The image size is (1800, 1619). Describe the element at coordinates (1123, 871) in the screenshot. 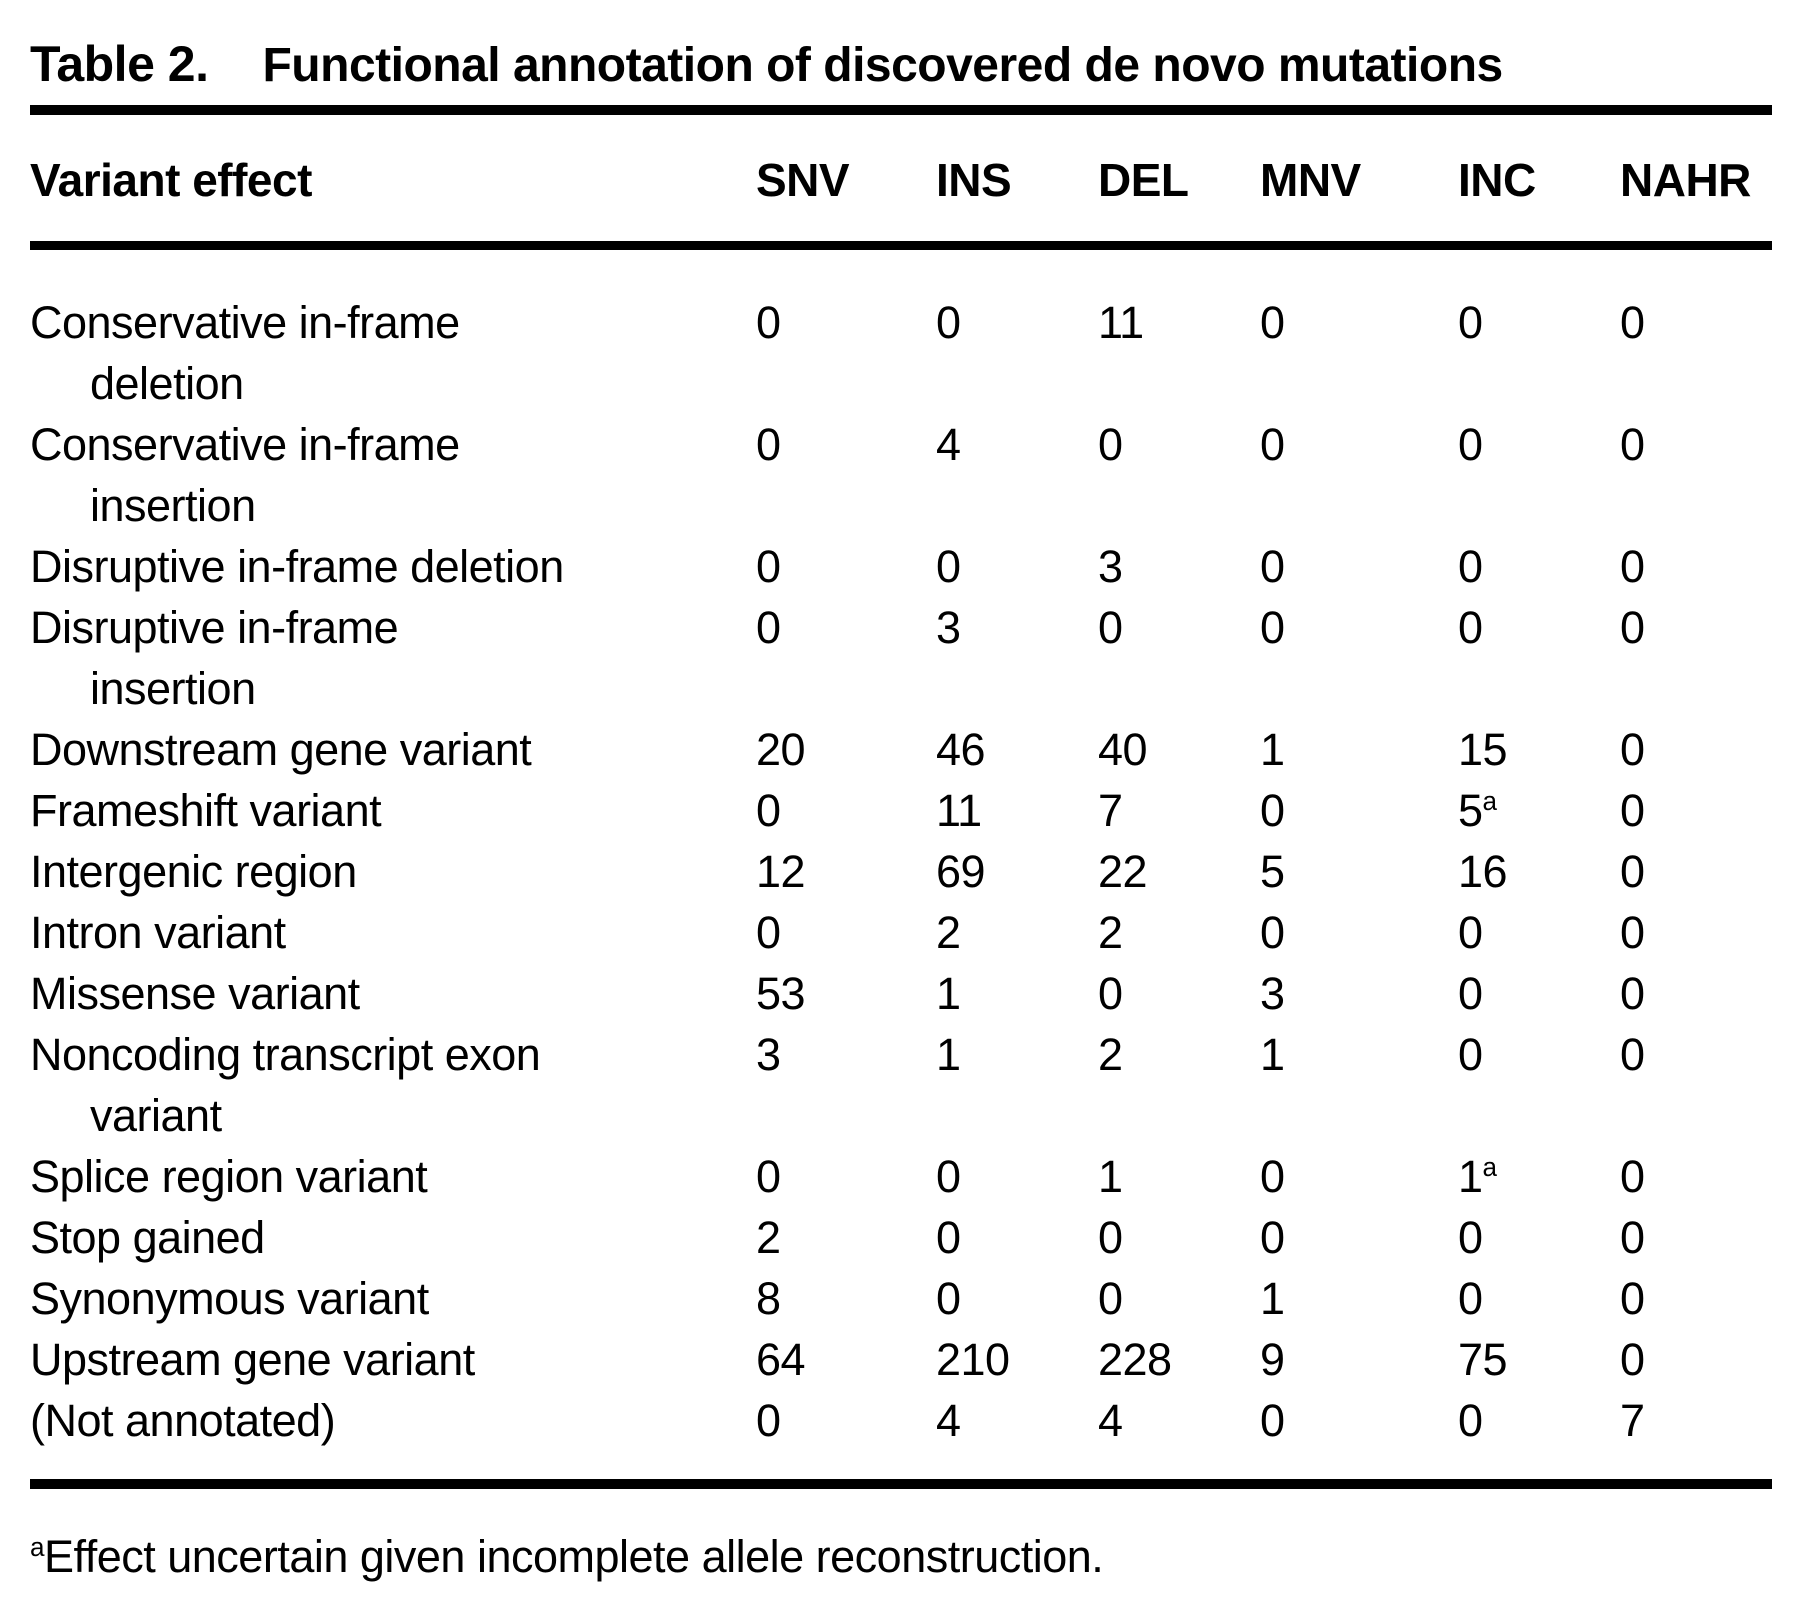

I see `value-cell: 22` at that location.